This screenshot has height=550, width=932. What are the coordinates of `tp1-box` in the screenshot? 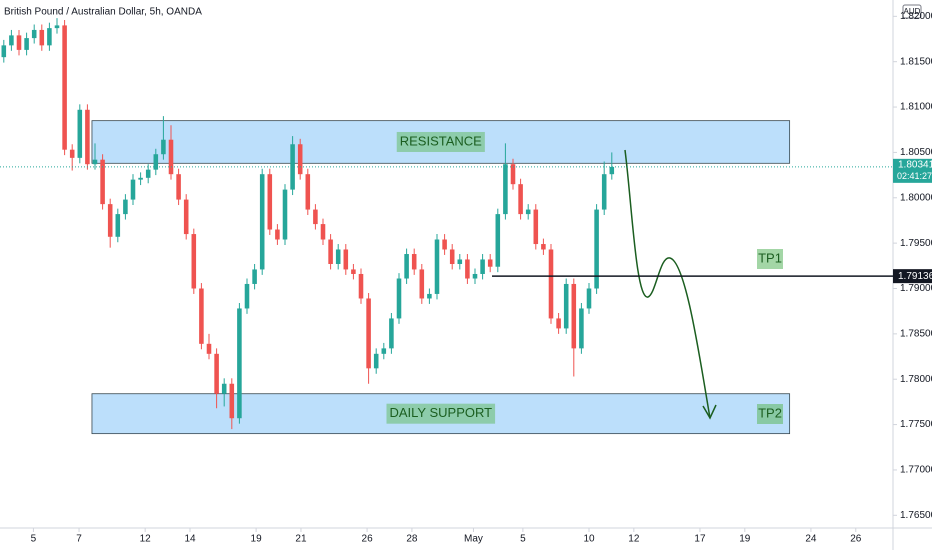 It's located at (770, 259).